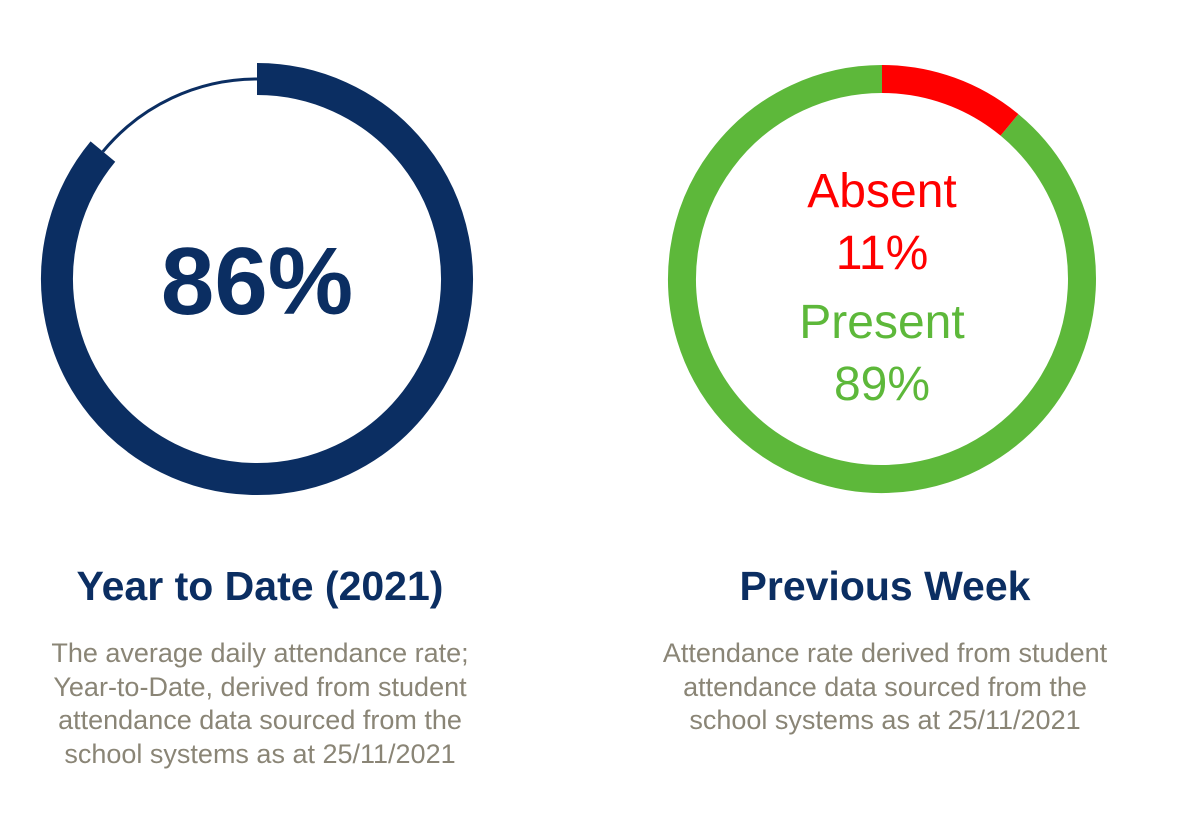 The width and height of the screenshot is (1200, 839). Describe the element at coordinates (882, 253) in the screenshot. I see `absent-value-label: 11%` at that location.